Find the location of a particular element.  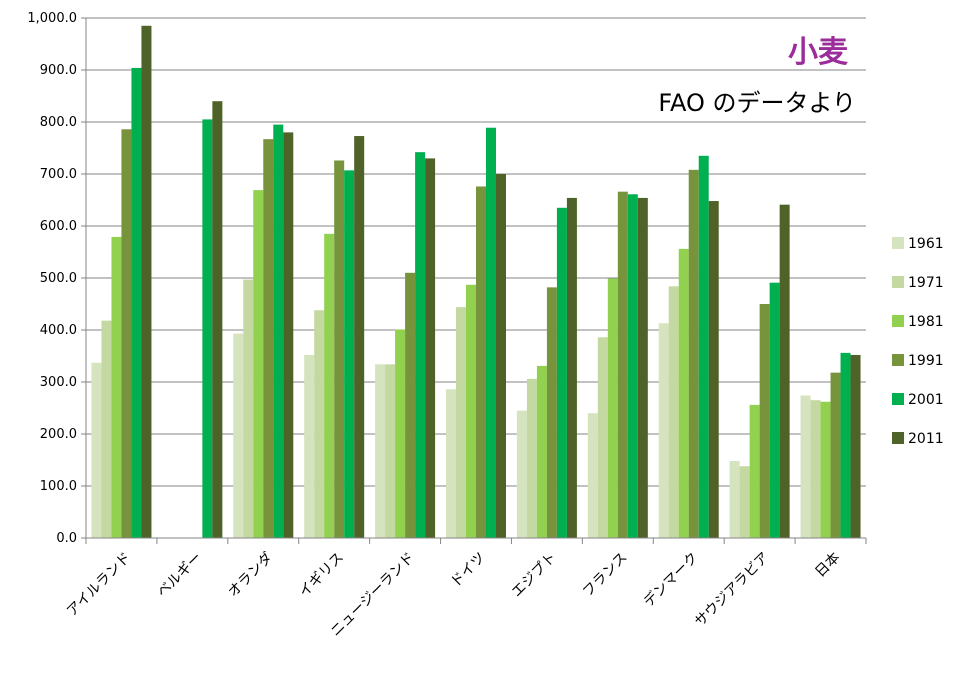

x-category-label: フランス is located at coordinates (605, 575).